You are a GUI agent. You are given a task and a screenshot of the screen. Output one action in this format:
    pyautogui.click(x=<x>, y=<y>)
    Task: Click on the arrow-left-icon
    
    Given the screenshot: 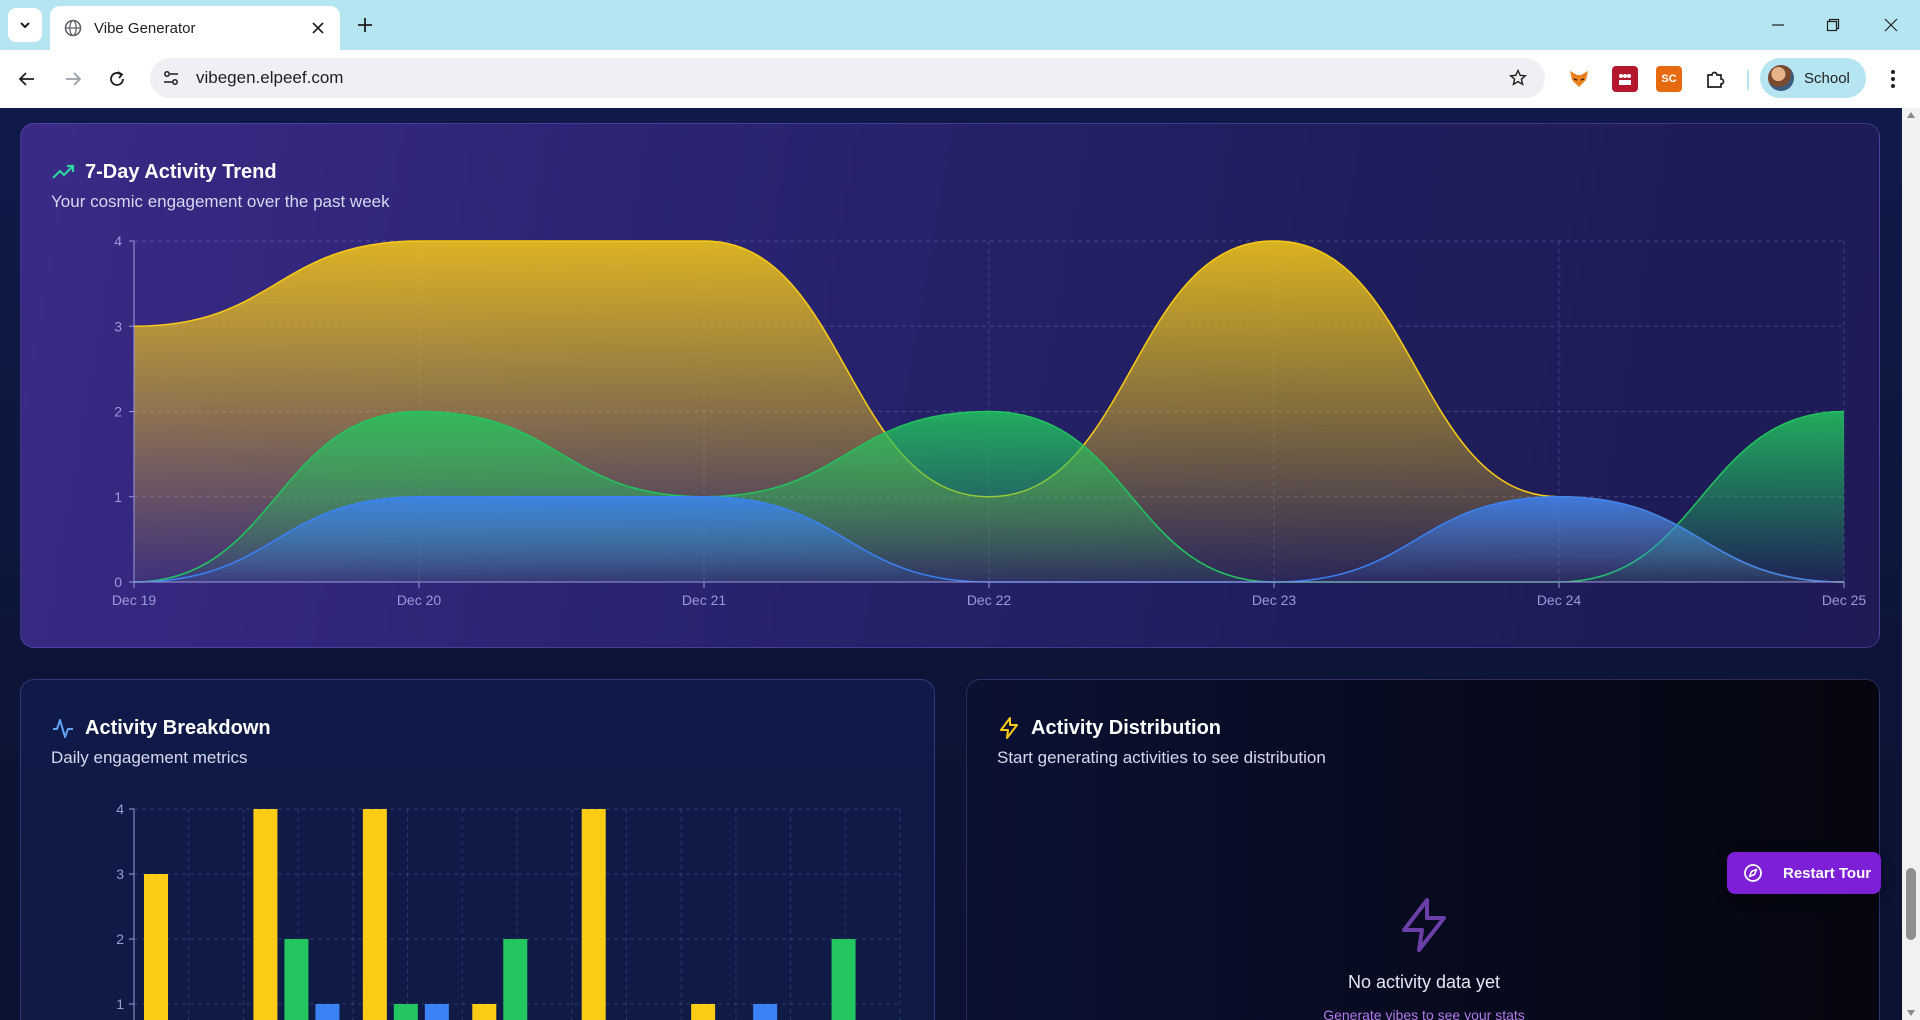 What is the action you would take?
    pyautogui.click(x=26, y=79)
    